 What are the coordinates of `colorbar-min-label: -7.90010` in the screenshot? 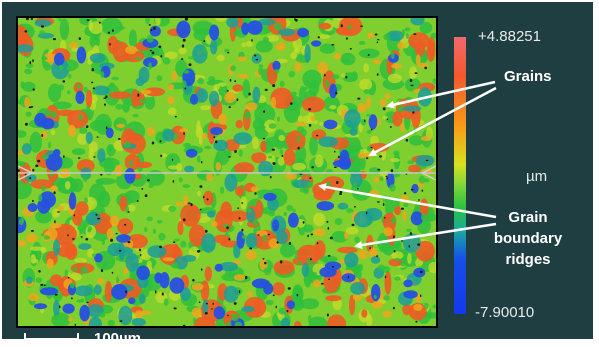 It's located at (505, 312).